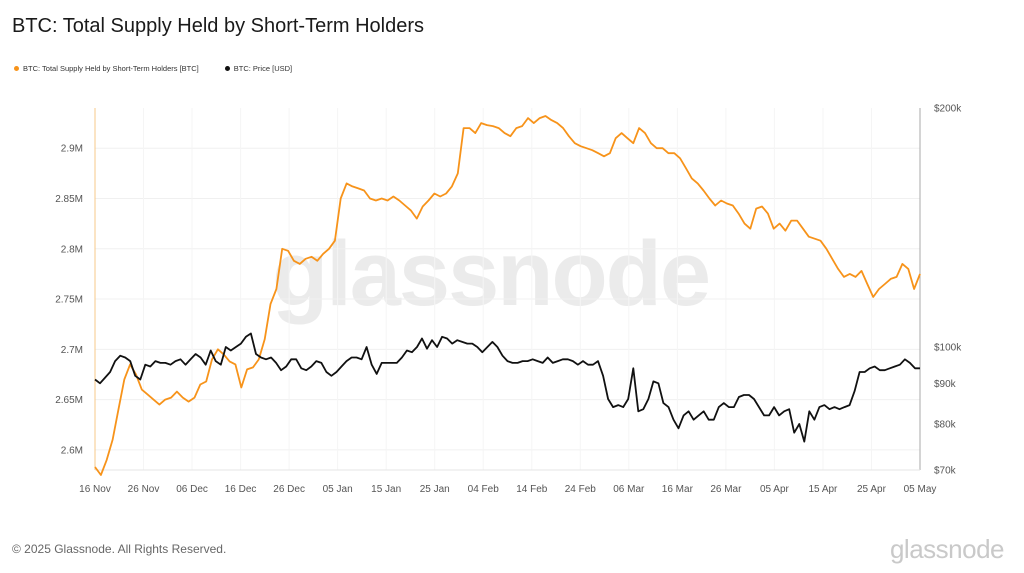 The height and width of the screenshot is (573, 1024). Describe the element at coordinates (227, 68) in the screenshot. I see `legend-swatch-price` at that location.